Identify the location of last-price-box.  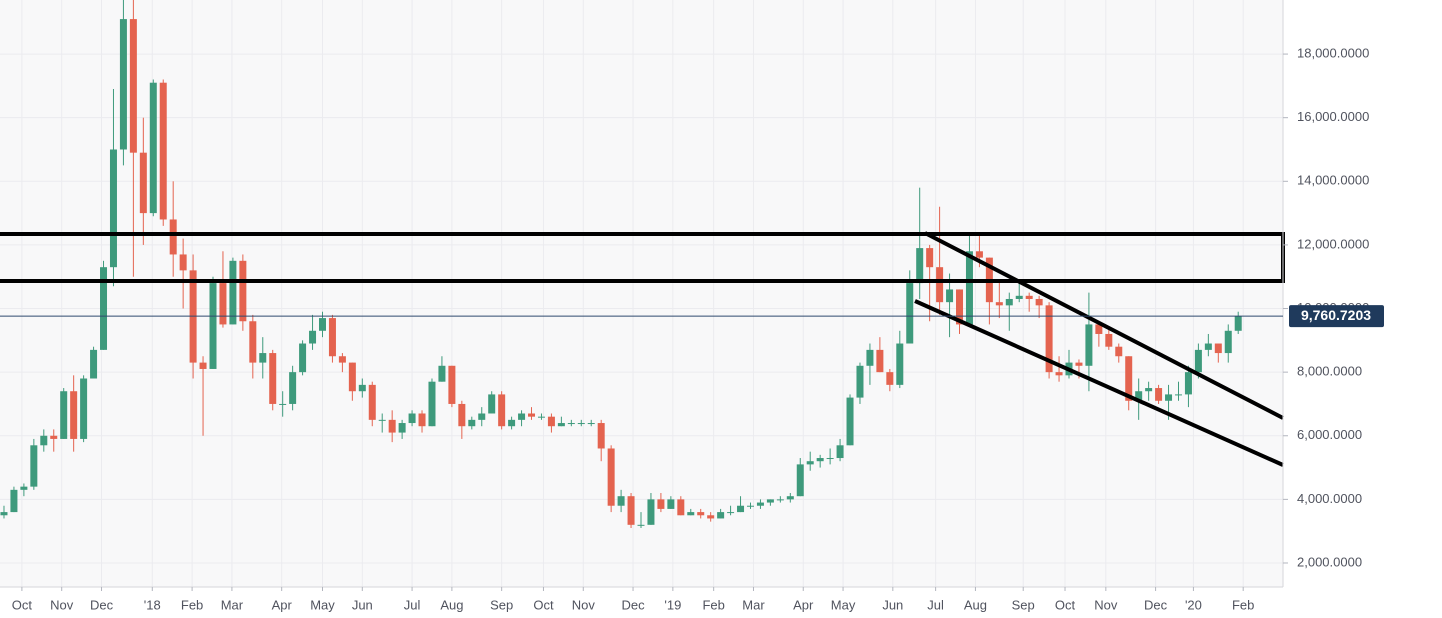
(1336, 316).